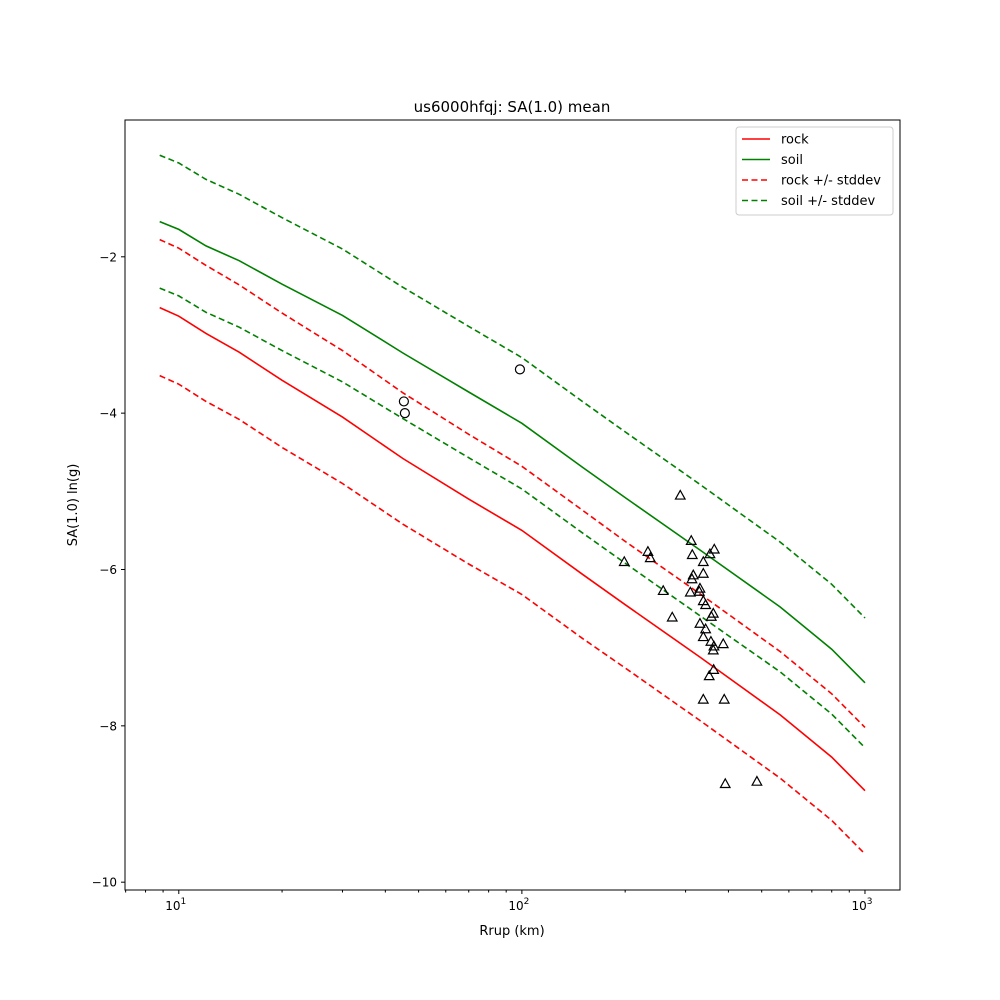 This screenshot has width=1000, height=1000. Describe the element at coordinates (828, 201) in the screenshot. I see `legend-label: soil +/- stddev` at that location.